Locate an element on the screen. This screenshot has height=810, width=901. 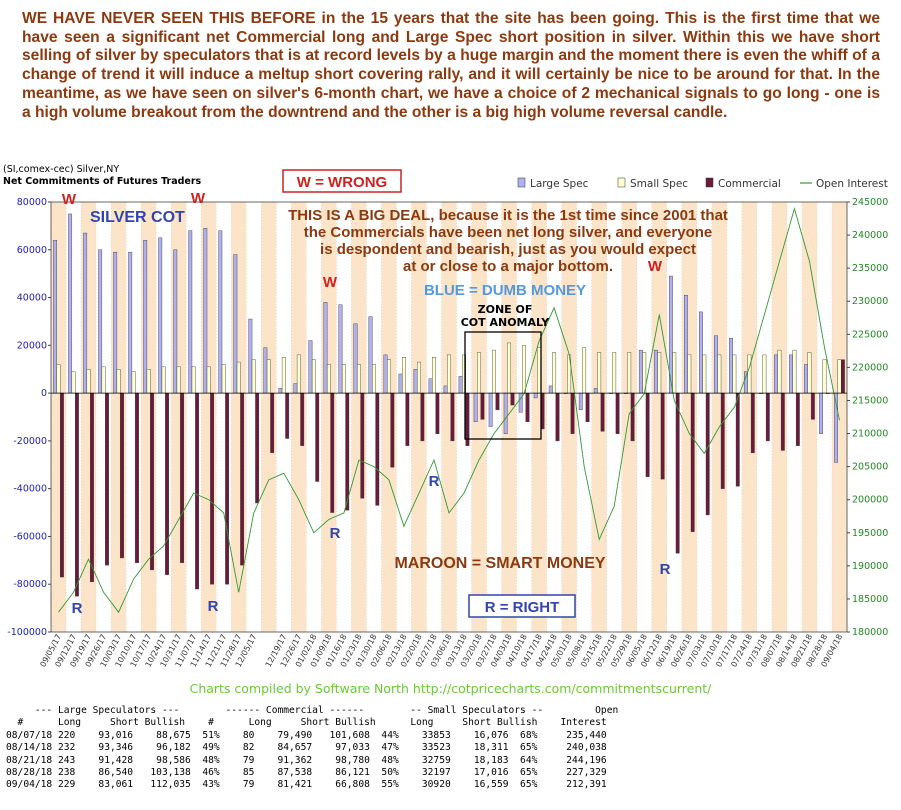
y2-tick-label: 220000 is located at coordinates (870, 367).